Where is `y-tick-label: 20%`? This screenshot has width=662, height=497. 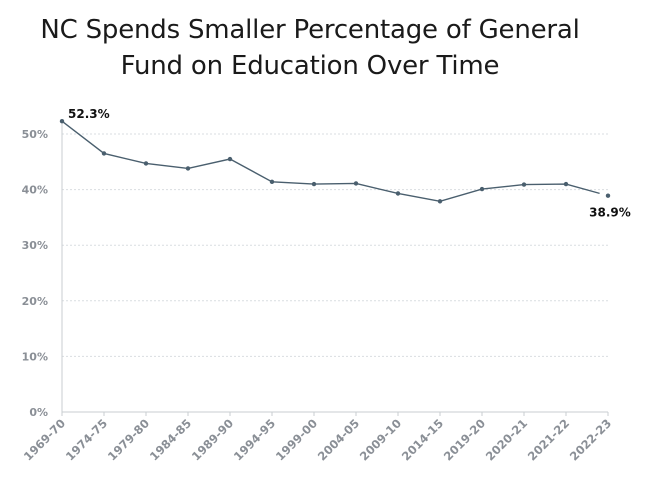 y-tick-label: 20% is located at coordinates (35, 301).